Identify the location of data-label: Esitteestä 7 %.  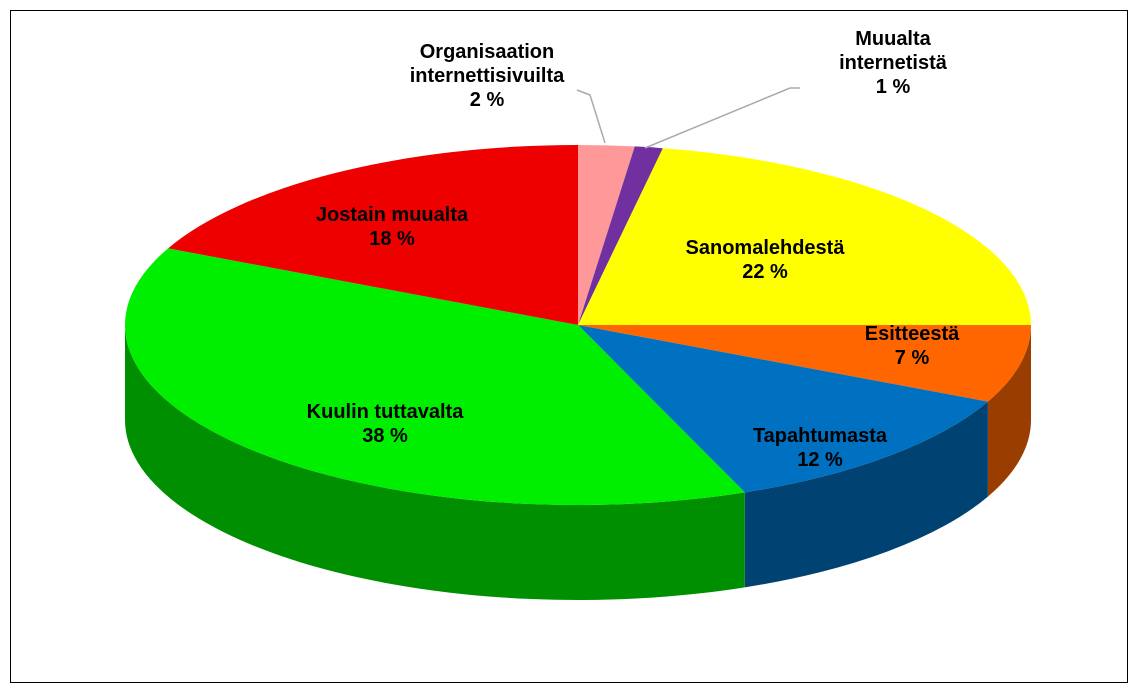
(912, 346).